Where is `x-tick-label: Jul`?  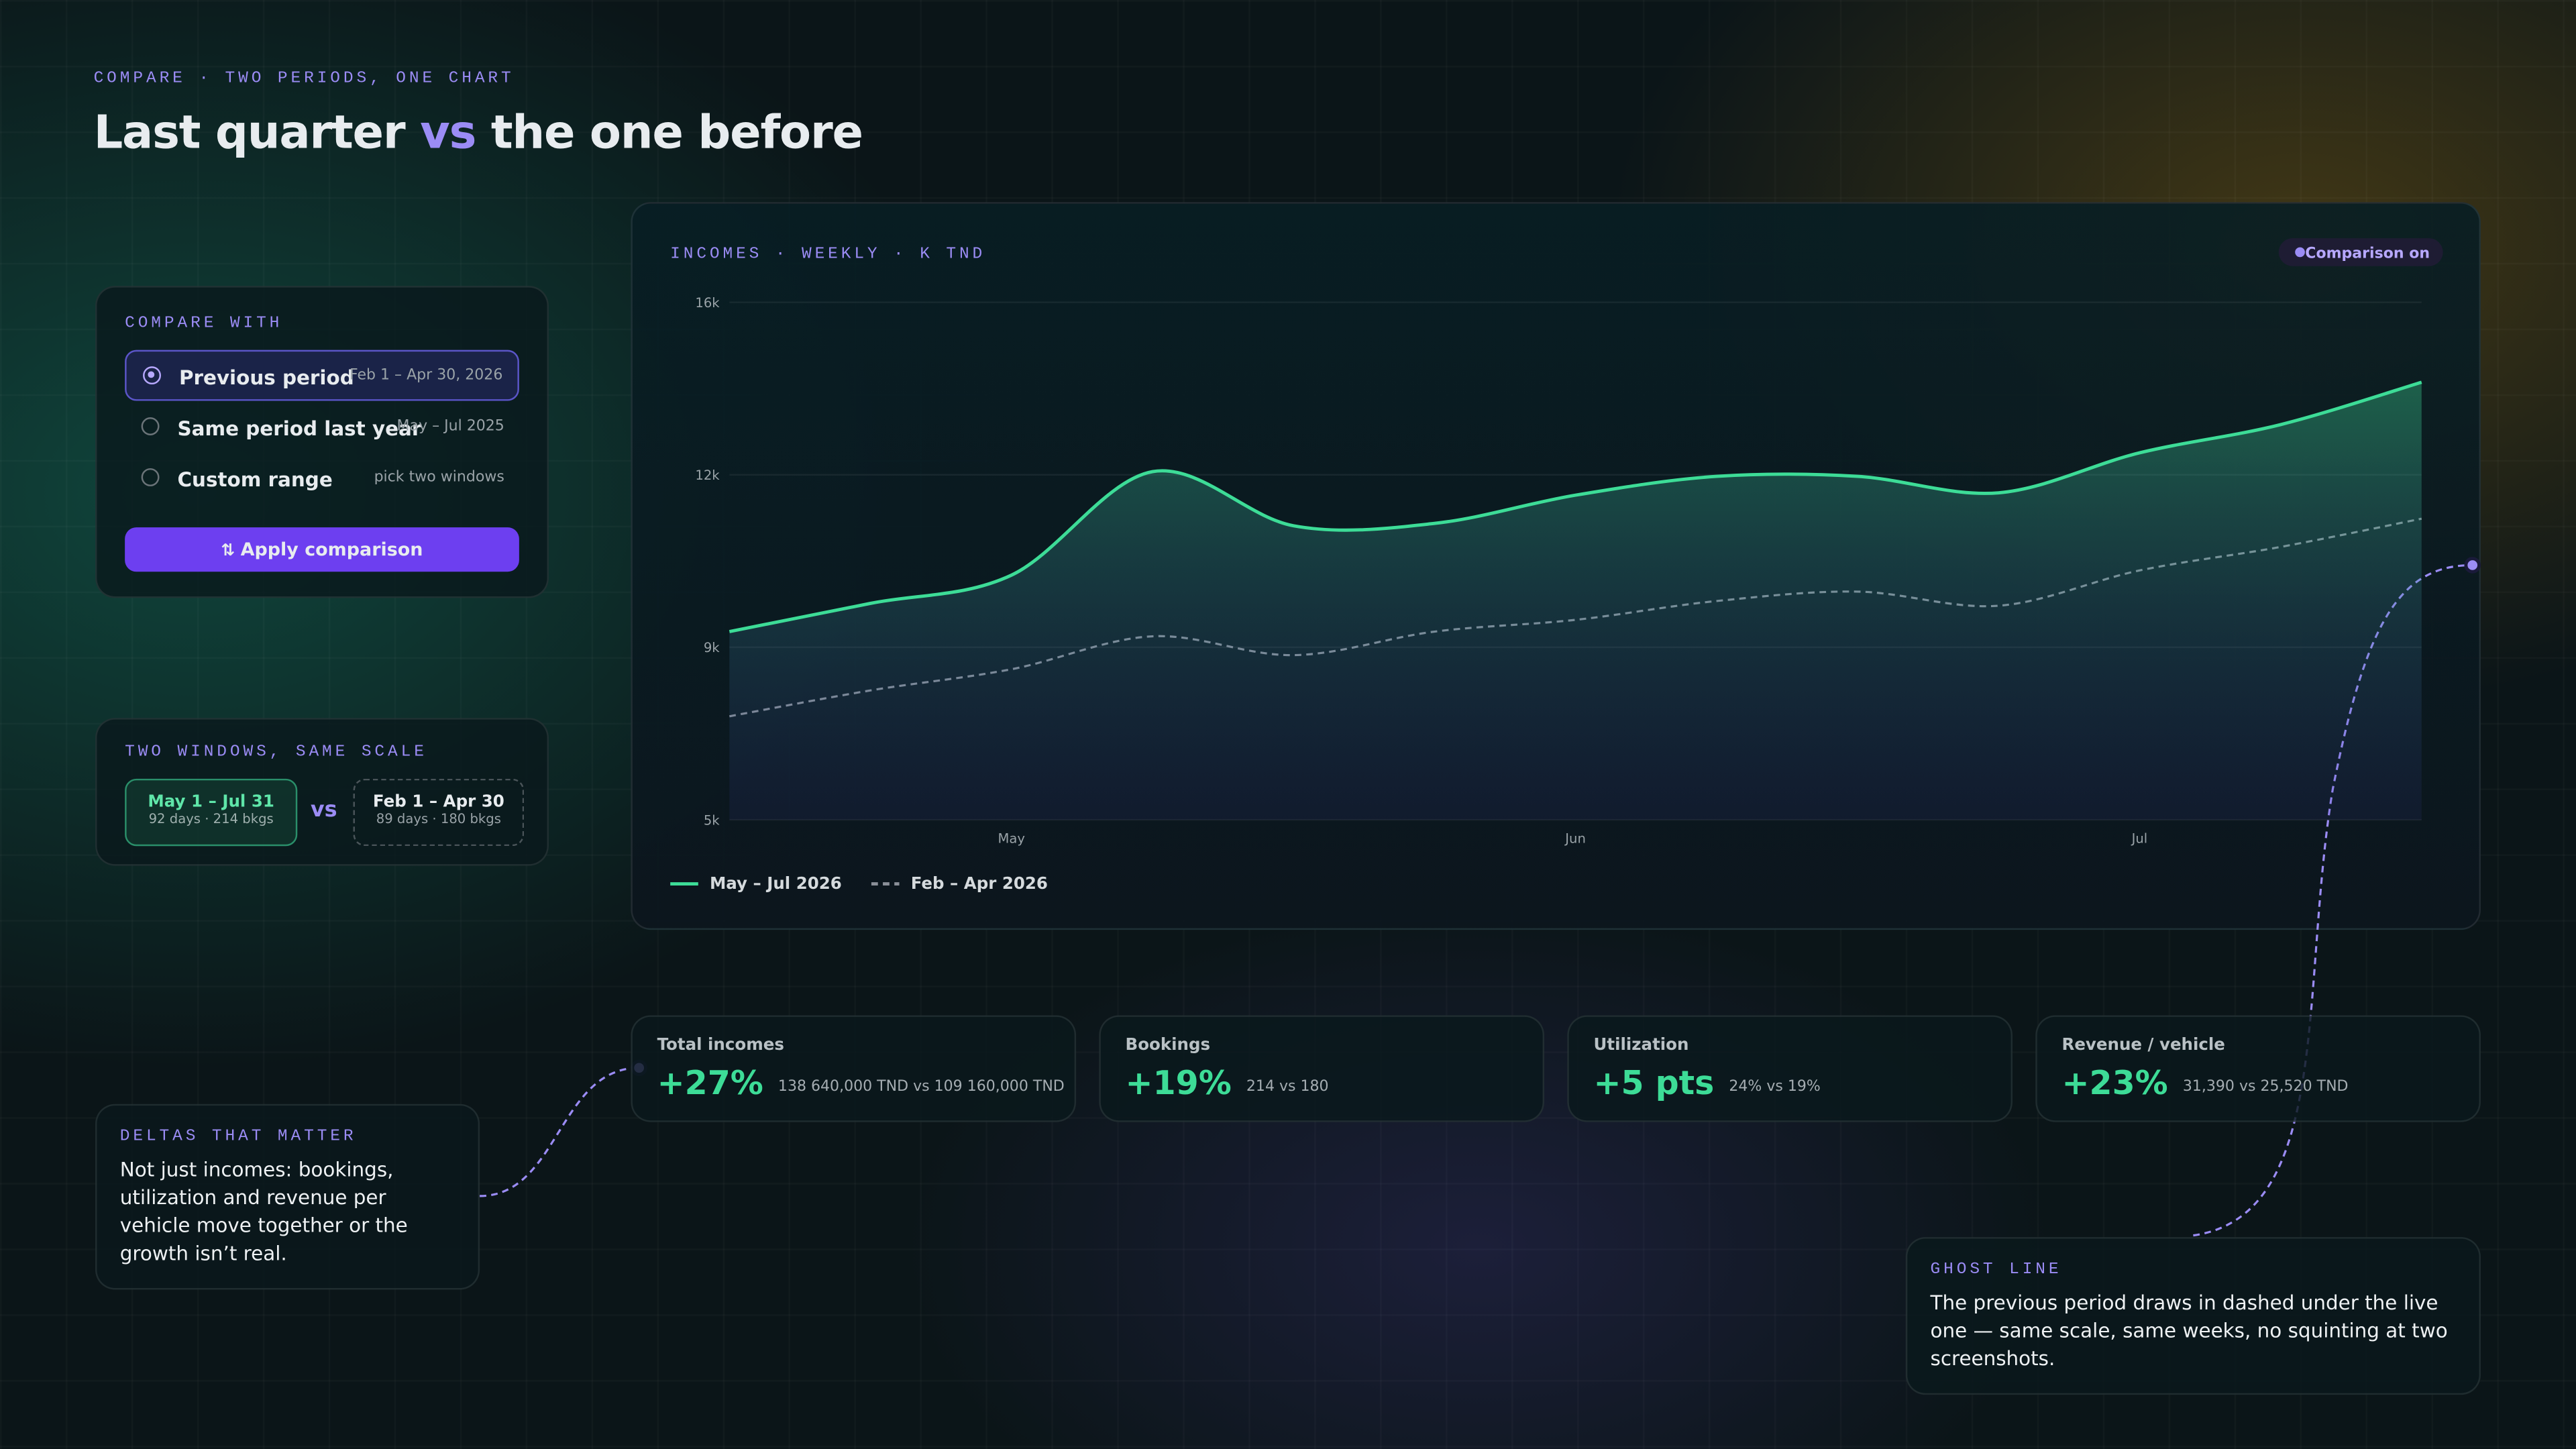
x-tick-label: Jul is located at coordinates (2139, 838).